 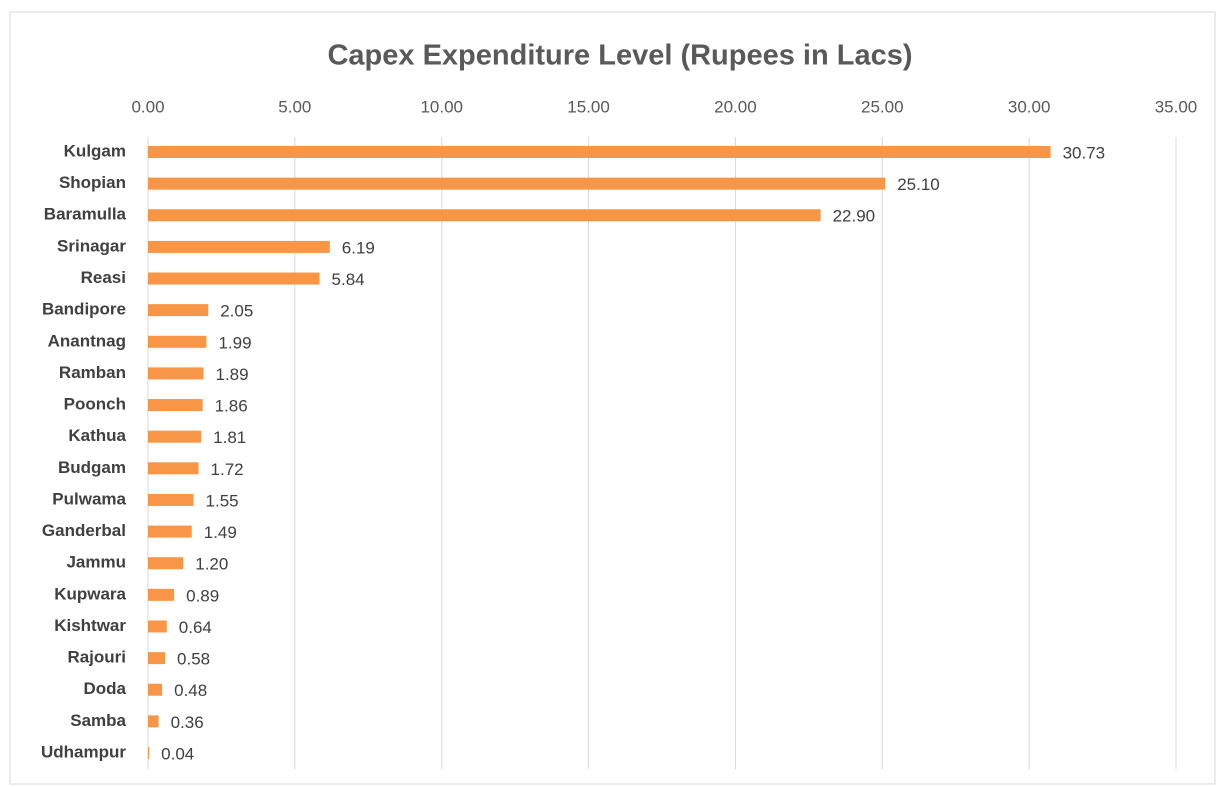 I want to click on value-label: 0.36, so click(x=187, y=722).